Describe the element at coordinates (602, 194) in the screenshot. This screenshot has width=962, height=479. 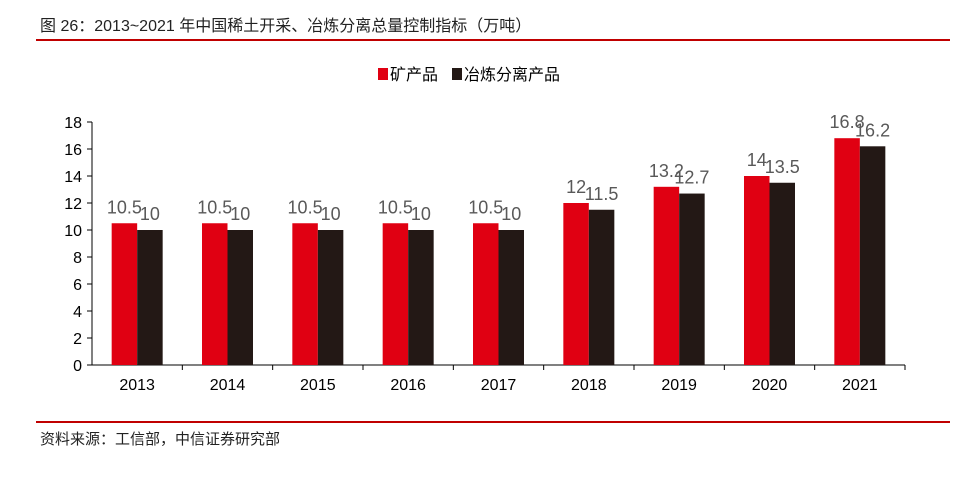
I see `data-label: 11.5` at that location.